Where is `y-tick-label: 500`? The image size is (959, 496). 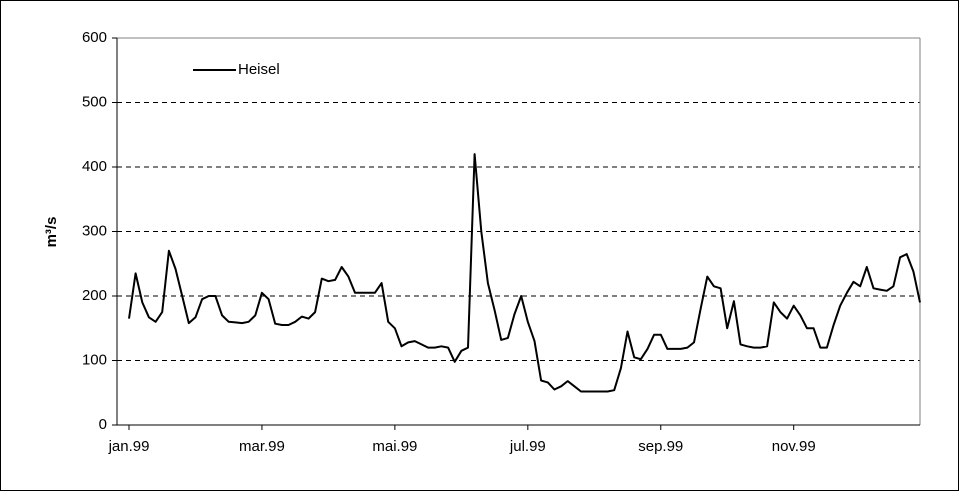
y-tick-label: 500 is located at coordinates (94, 101).